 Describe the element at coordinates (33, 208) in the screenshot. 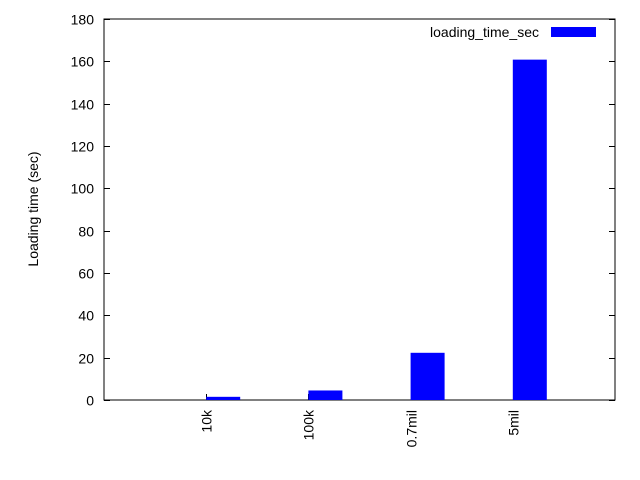

I see `y-axis-label: Loading time (sec)` at that location.